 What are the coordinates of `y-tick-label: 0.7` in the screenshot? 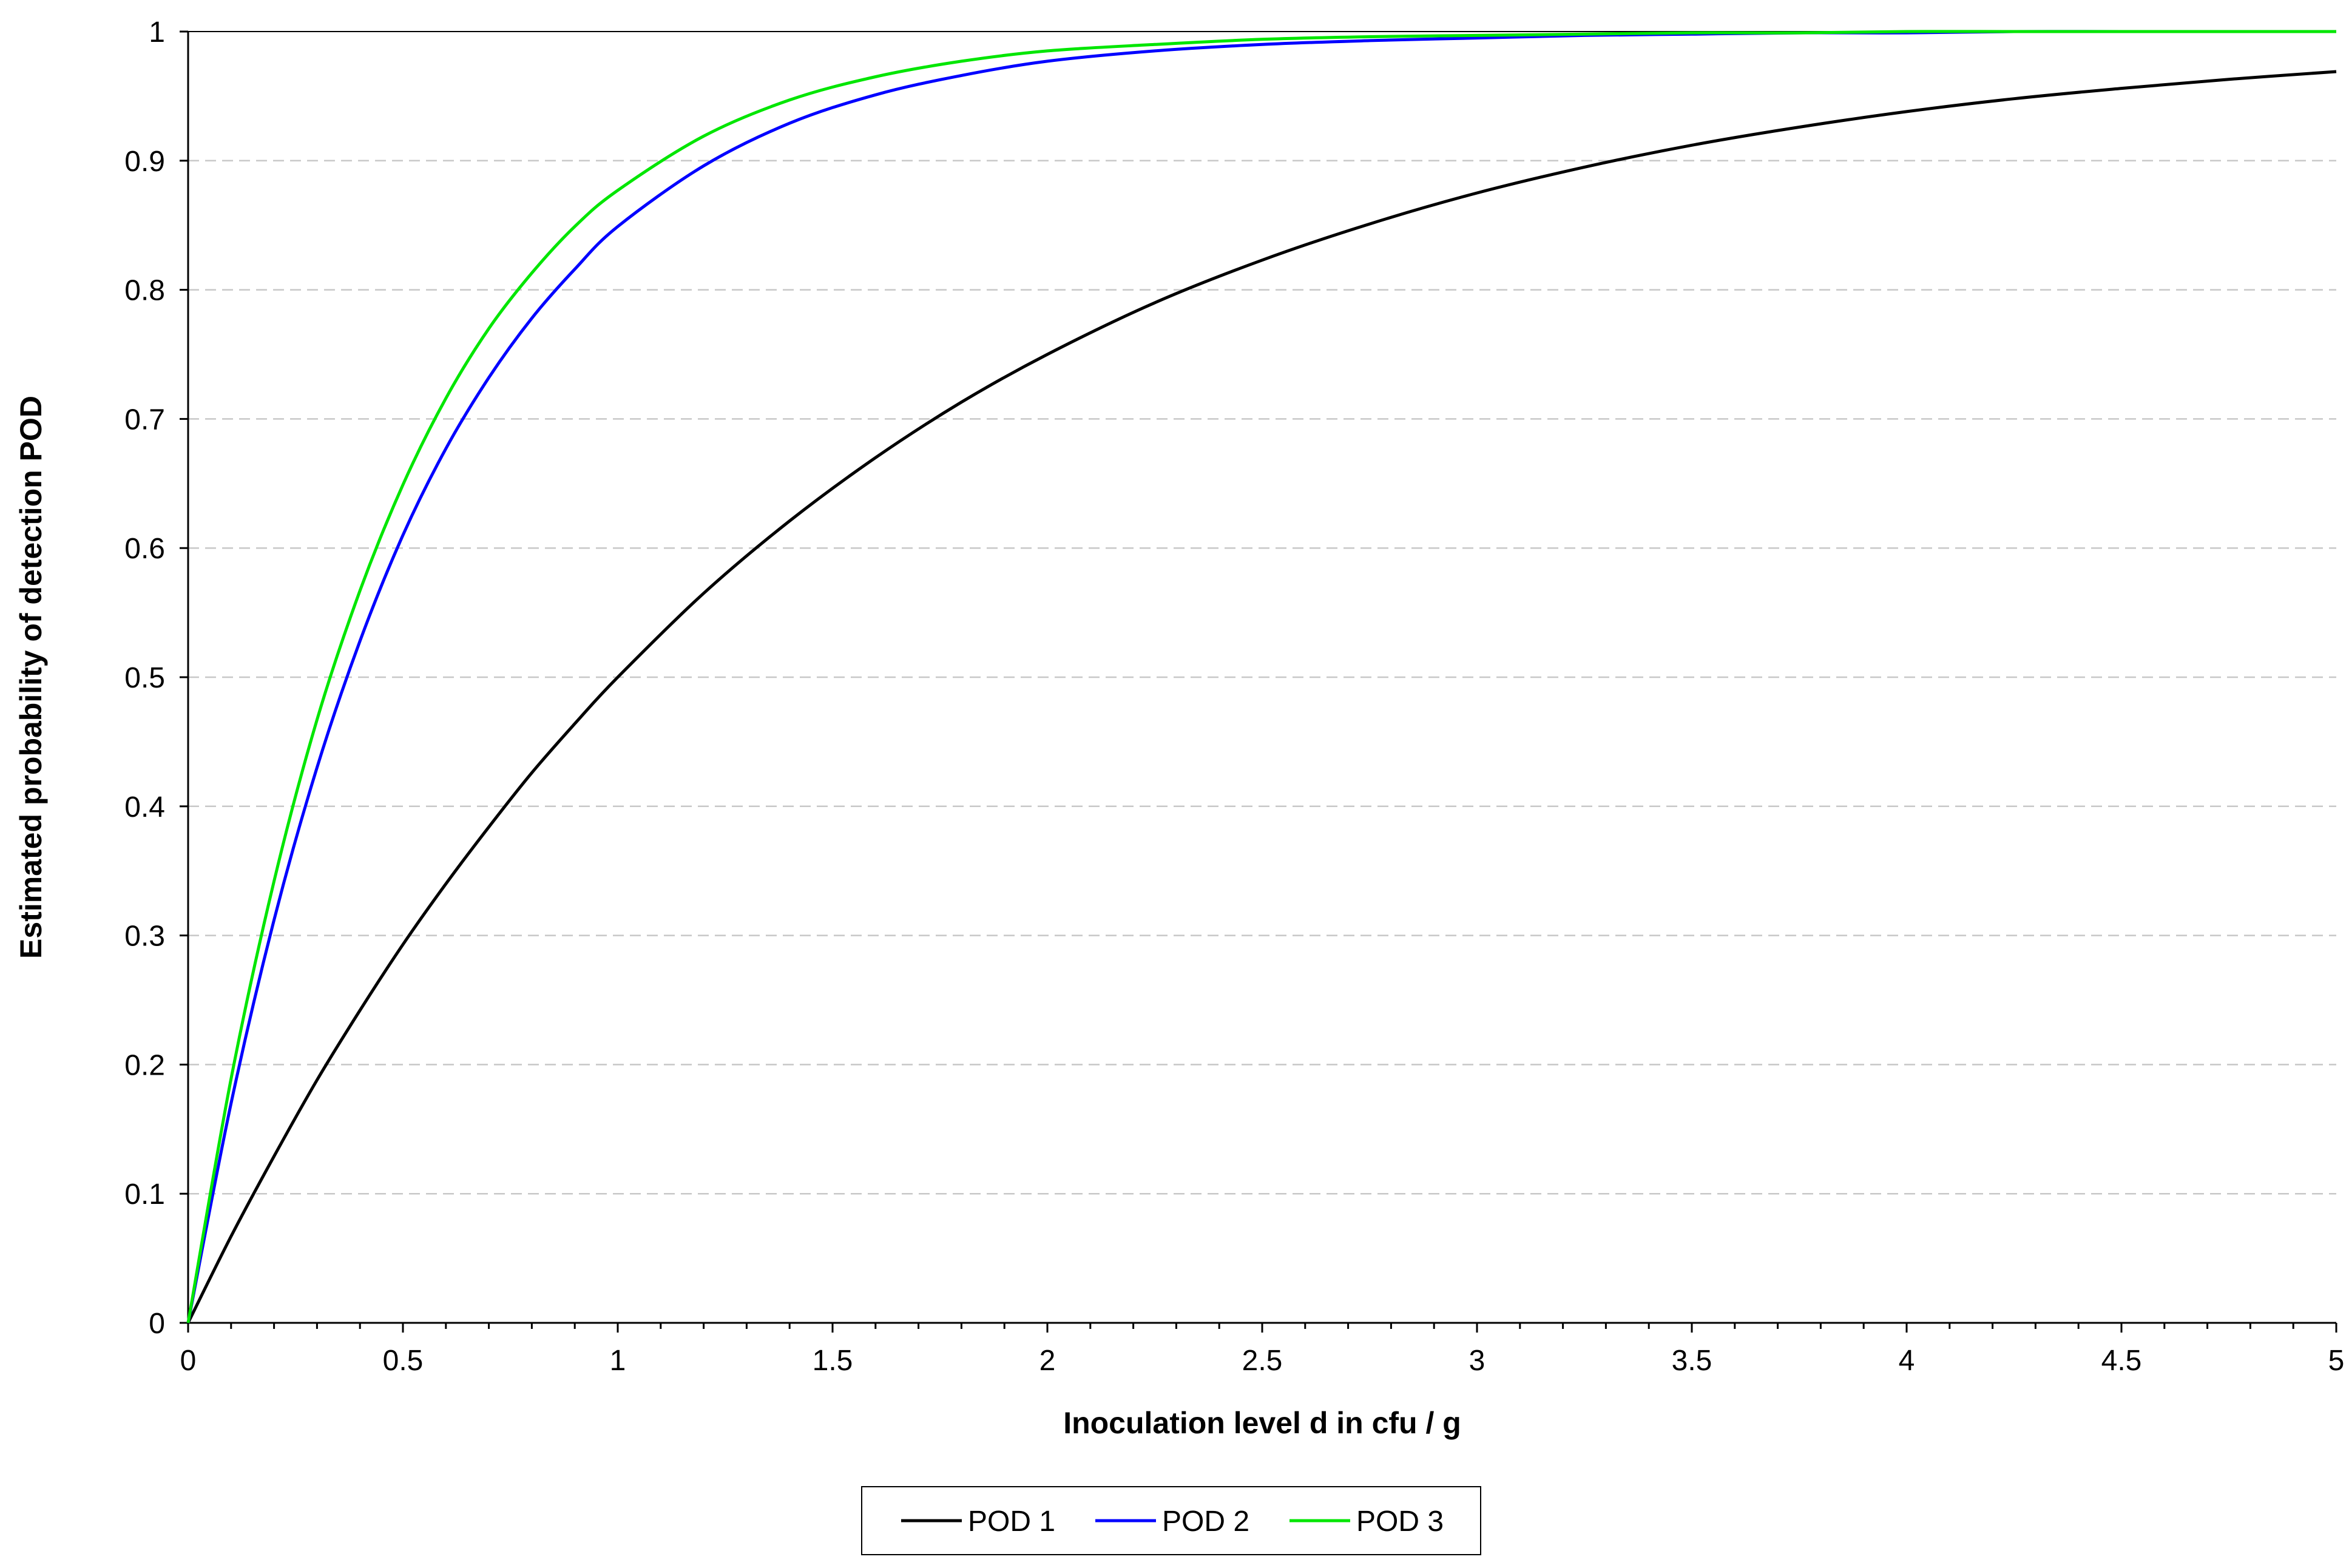 It's located at (144, 420).